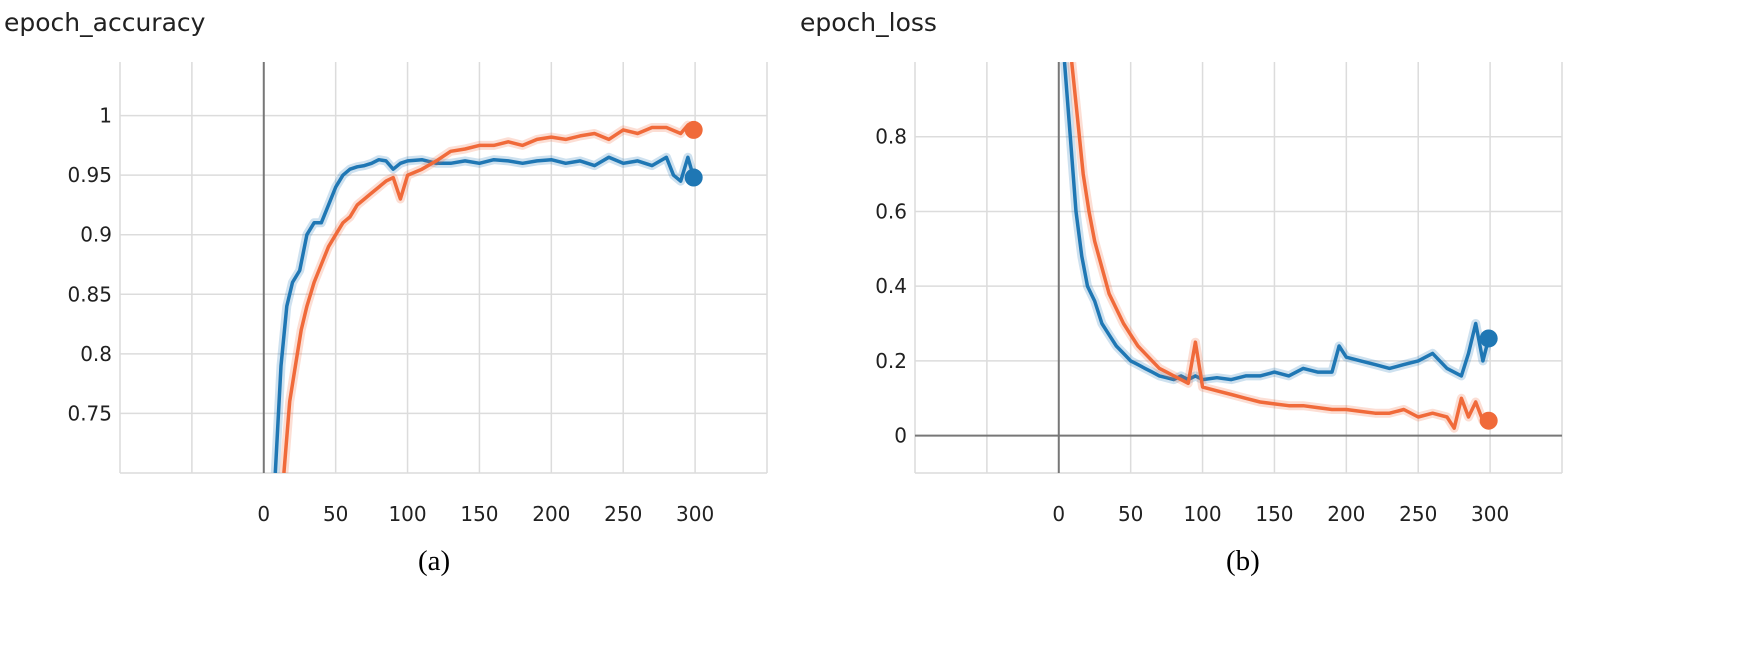 The image size is (1760, 654). What do you see at coordinates (89, 294) in the screenshot?
I see `chart-a-ytick-label: 0.85` at bounding box center [89, 294].